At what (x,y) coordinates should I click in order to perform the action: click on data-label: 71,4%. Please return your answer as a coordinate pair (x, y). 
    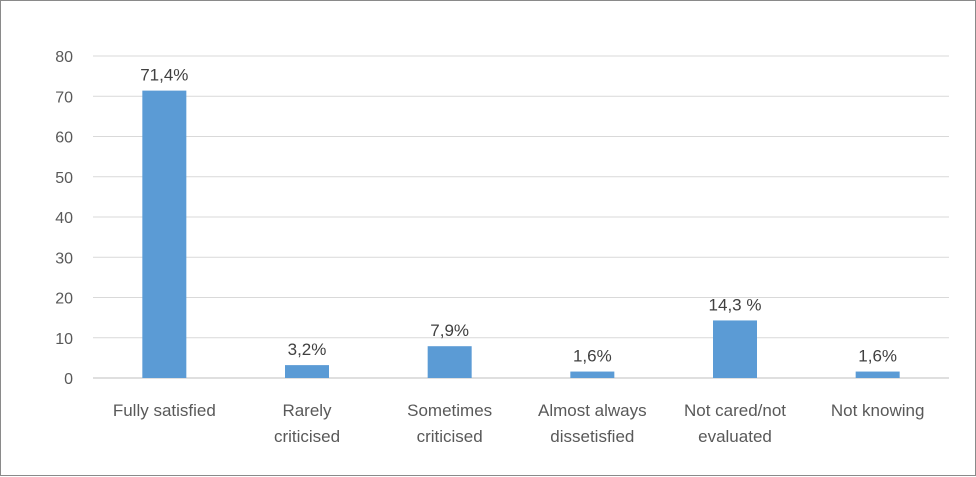
    Looking at the image, I should click on (164, 75).